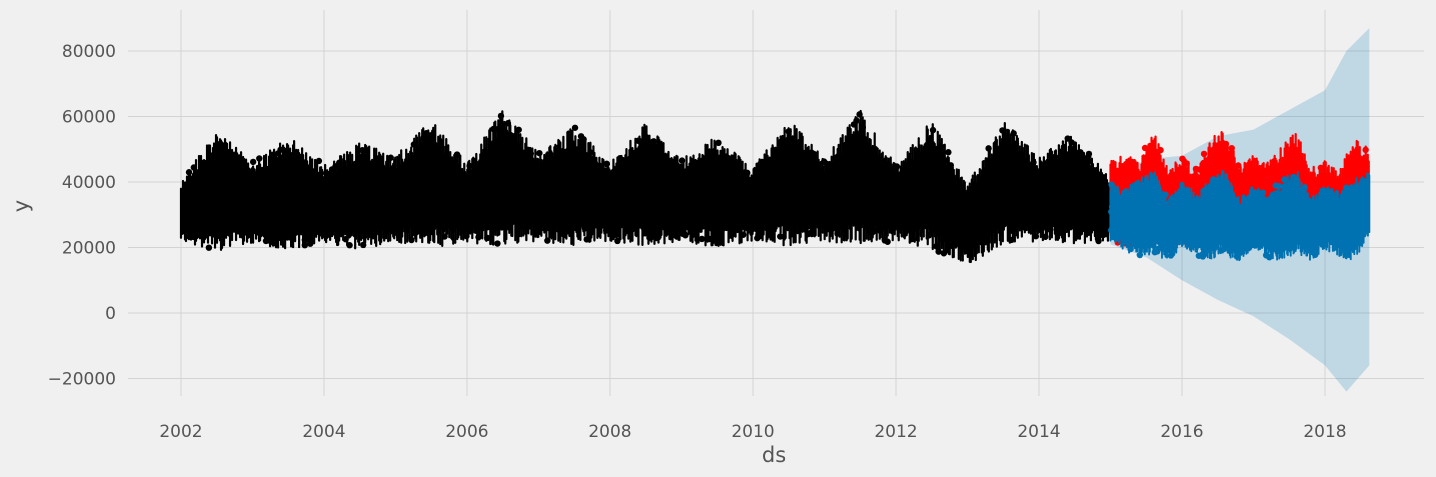 This screenshot has width=1436, height=477. What do you see at coordinates (82, 380) in the screenshot?
I see `y-tick-label-0: −20000` at bounding box center [82, 380].